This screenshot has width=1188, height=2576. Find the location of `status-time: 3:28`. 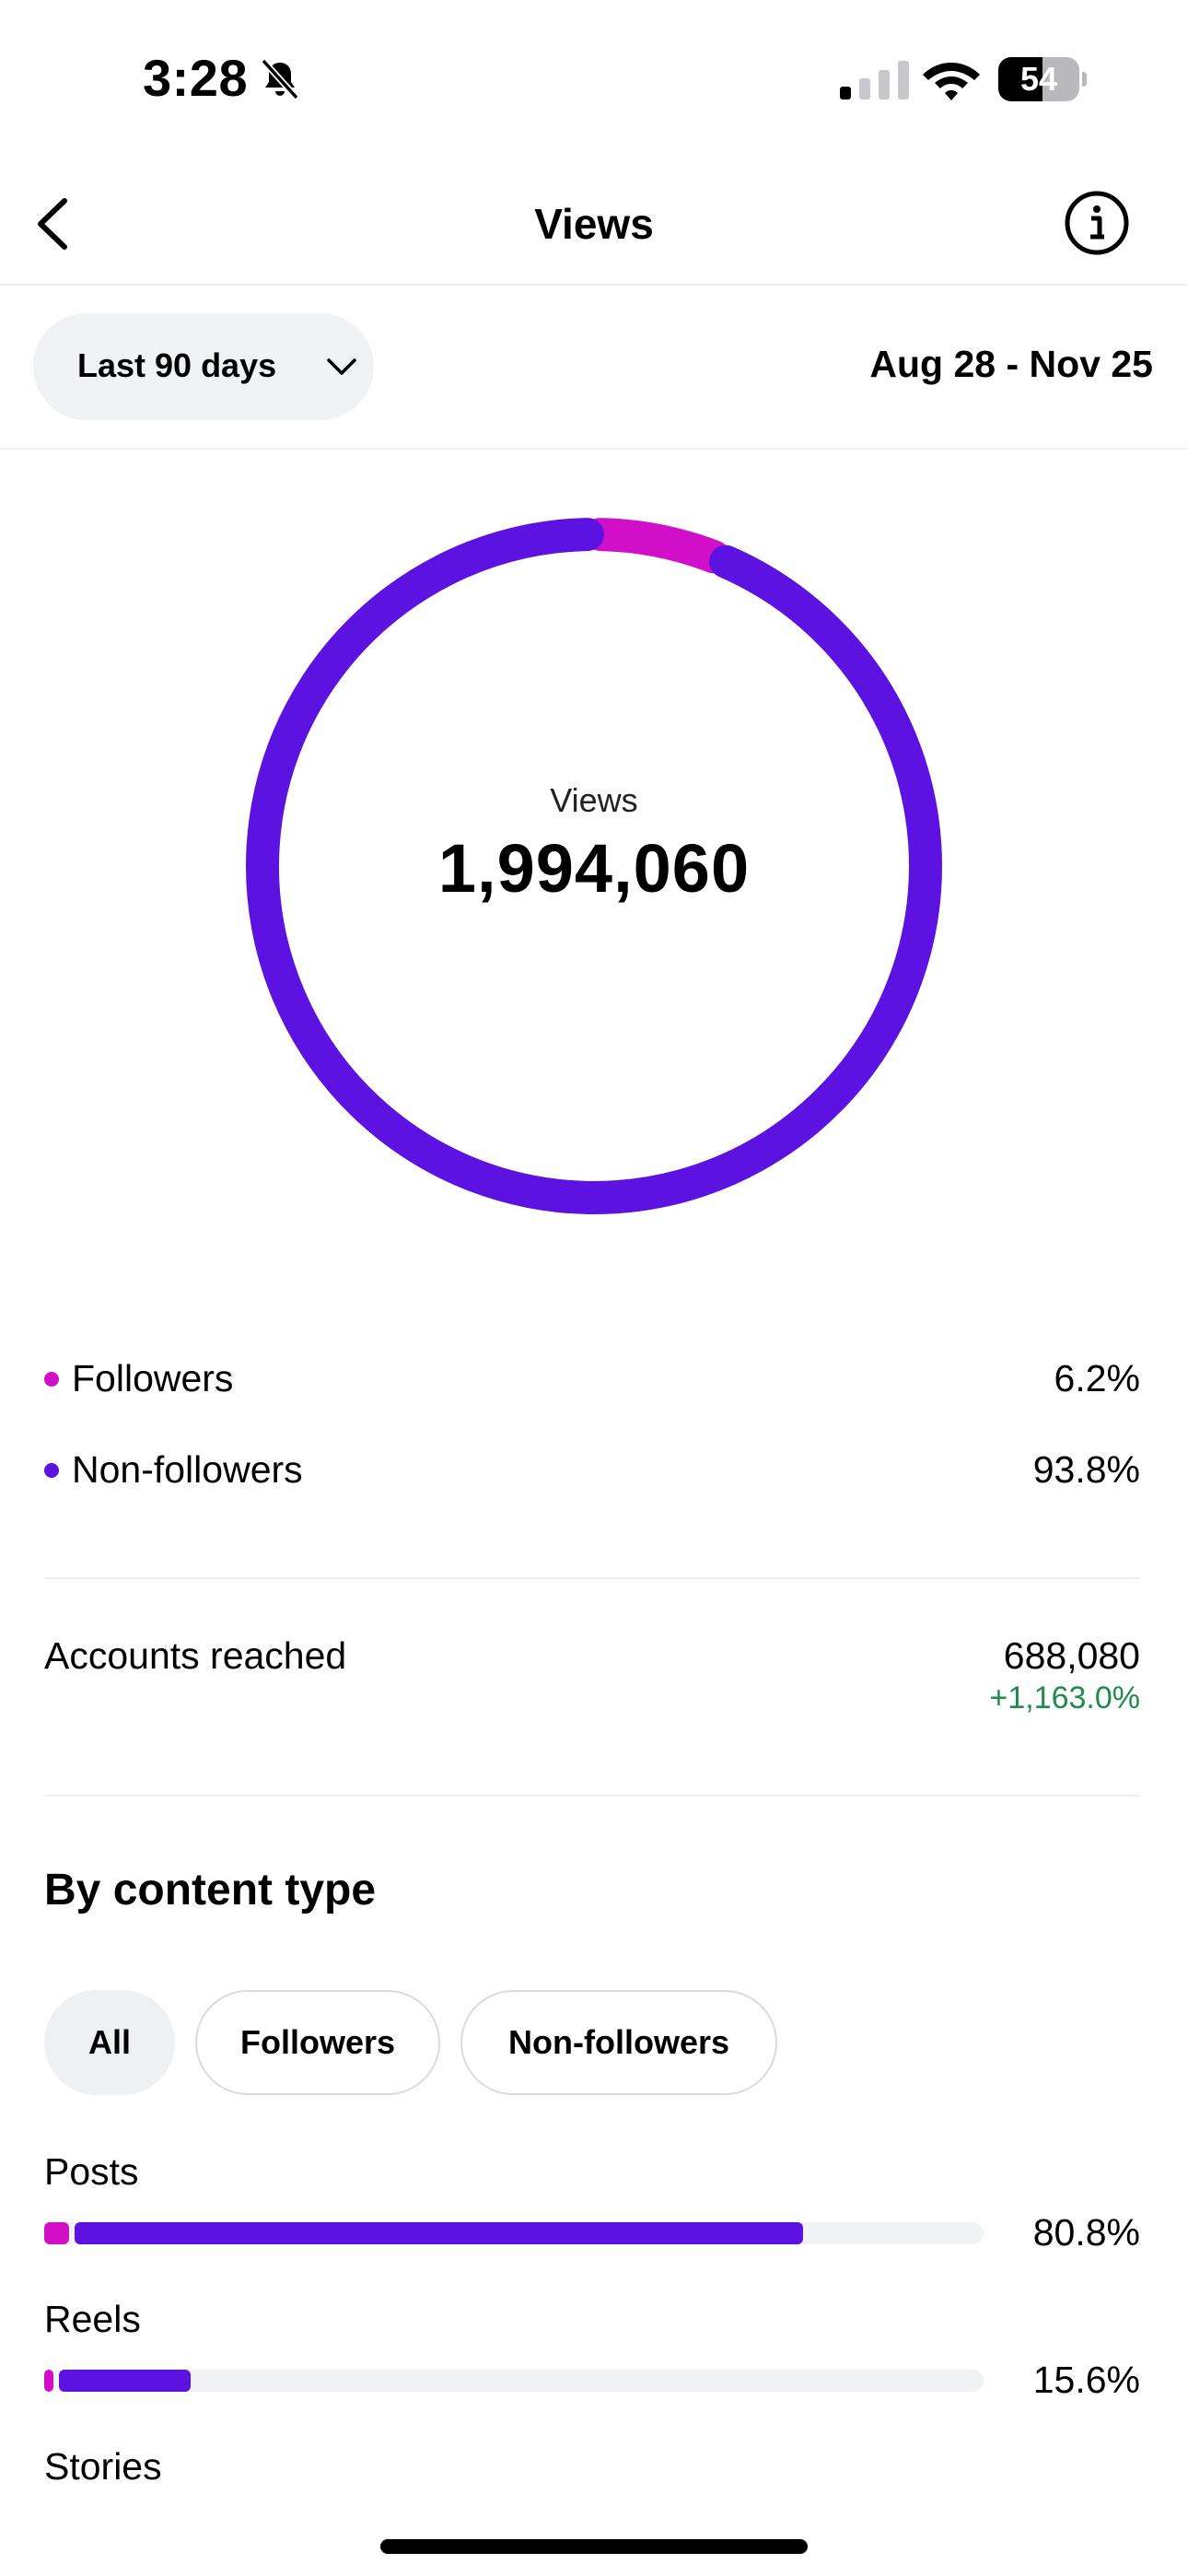

status-time: 3:28 is located at coordinates (196, 78).